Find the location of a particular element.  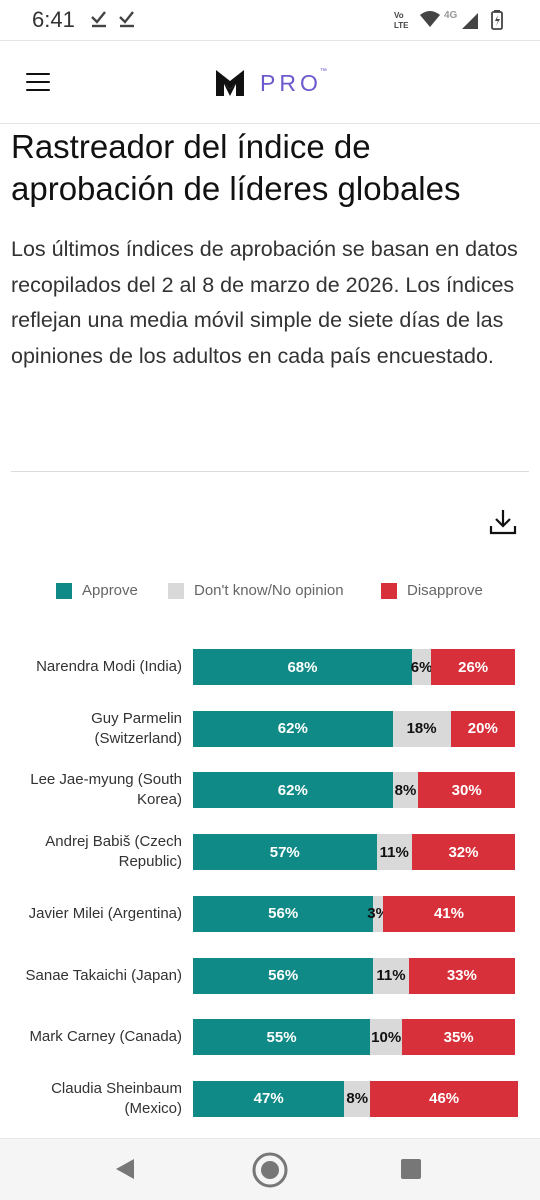

status-bar: 6:41 Vo LTE 4G is located at coordinates (270, 20).